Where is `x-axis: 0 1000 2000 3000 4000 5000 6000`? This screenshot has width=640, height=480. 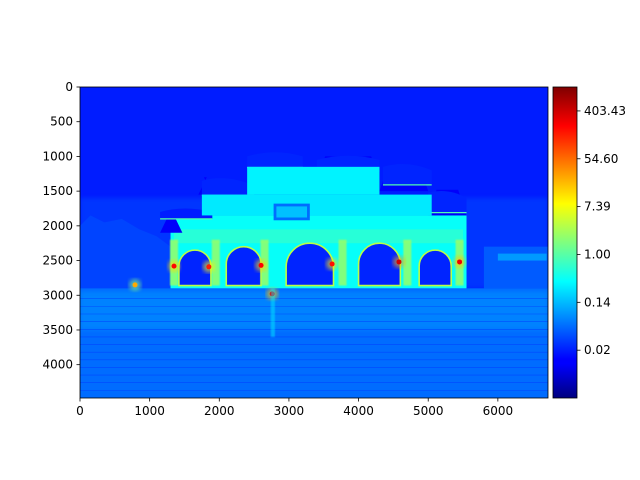 x-axis: 0 1000 2000 3000 4000 5000 6000 is located at coordinates (294, 408).